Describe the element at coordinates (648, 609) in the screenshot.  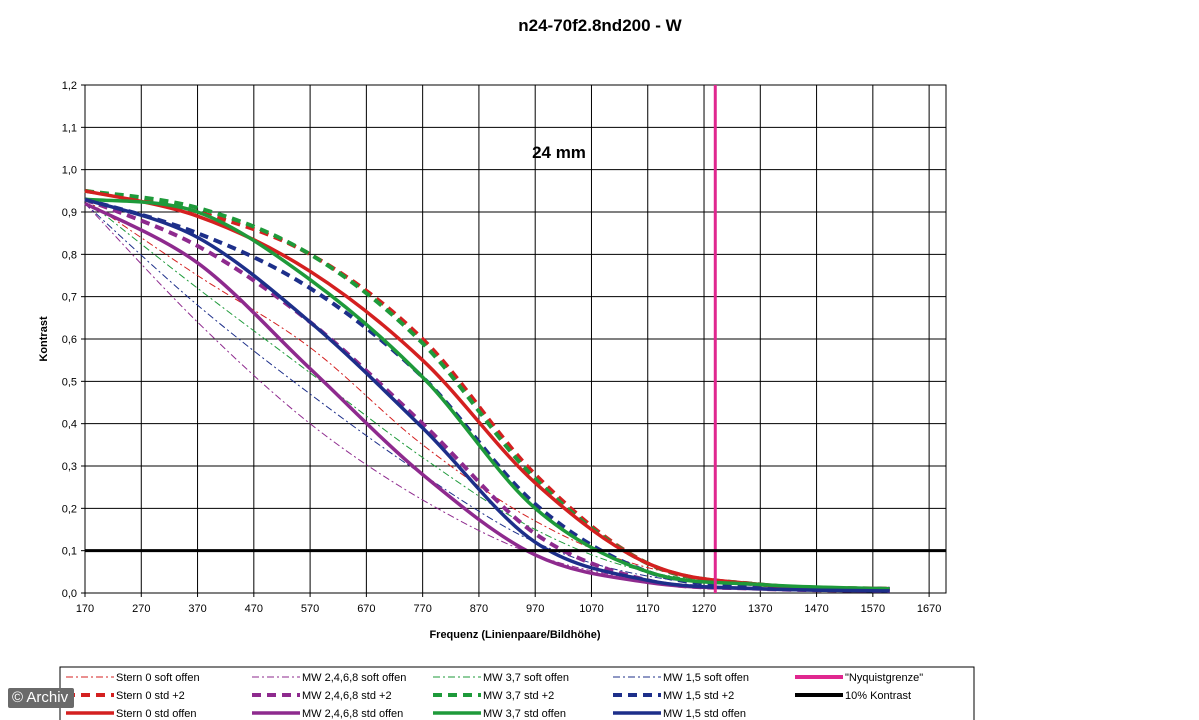
I see `x-tick-label: 1170` at that location.